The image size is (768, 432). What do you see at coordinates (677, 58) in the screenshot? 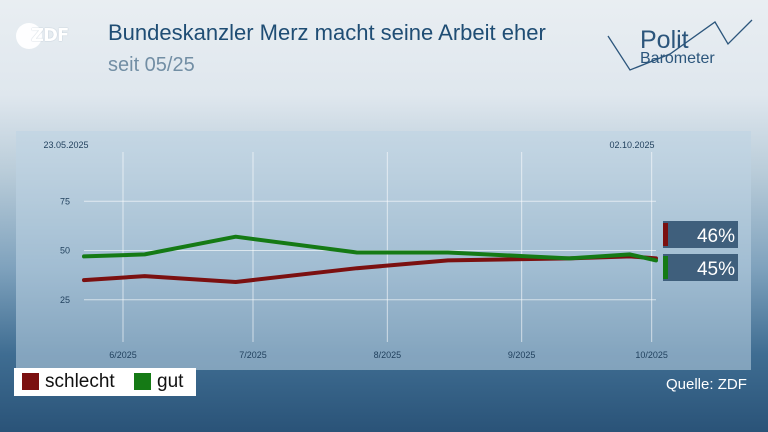
I see `politbarometer-word-barometer: Barometer` at bounding box center [677, 58].